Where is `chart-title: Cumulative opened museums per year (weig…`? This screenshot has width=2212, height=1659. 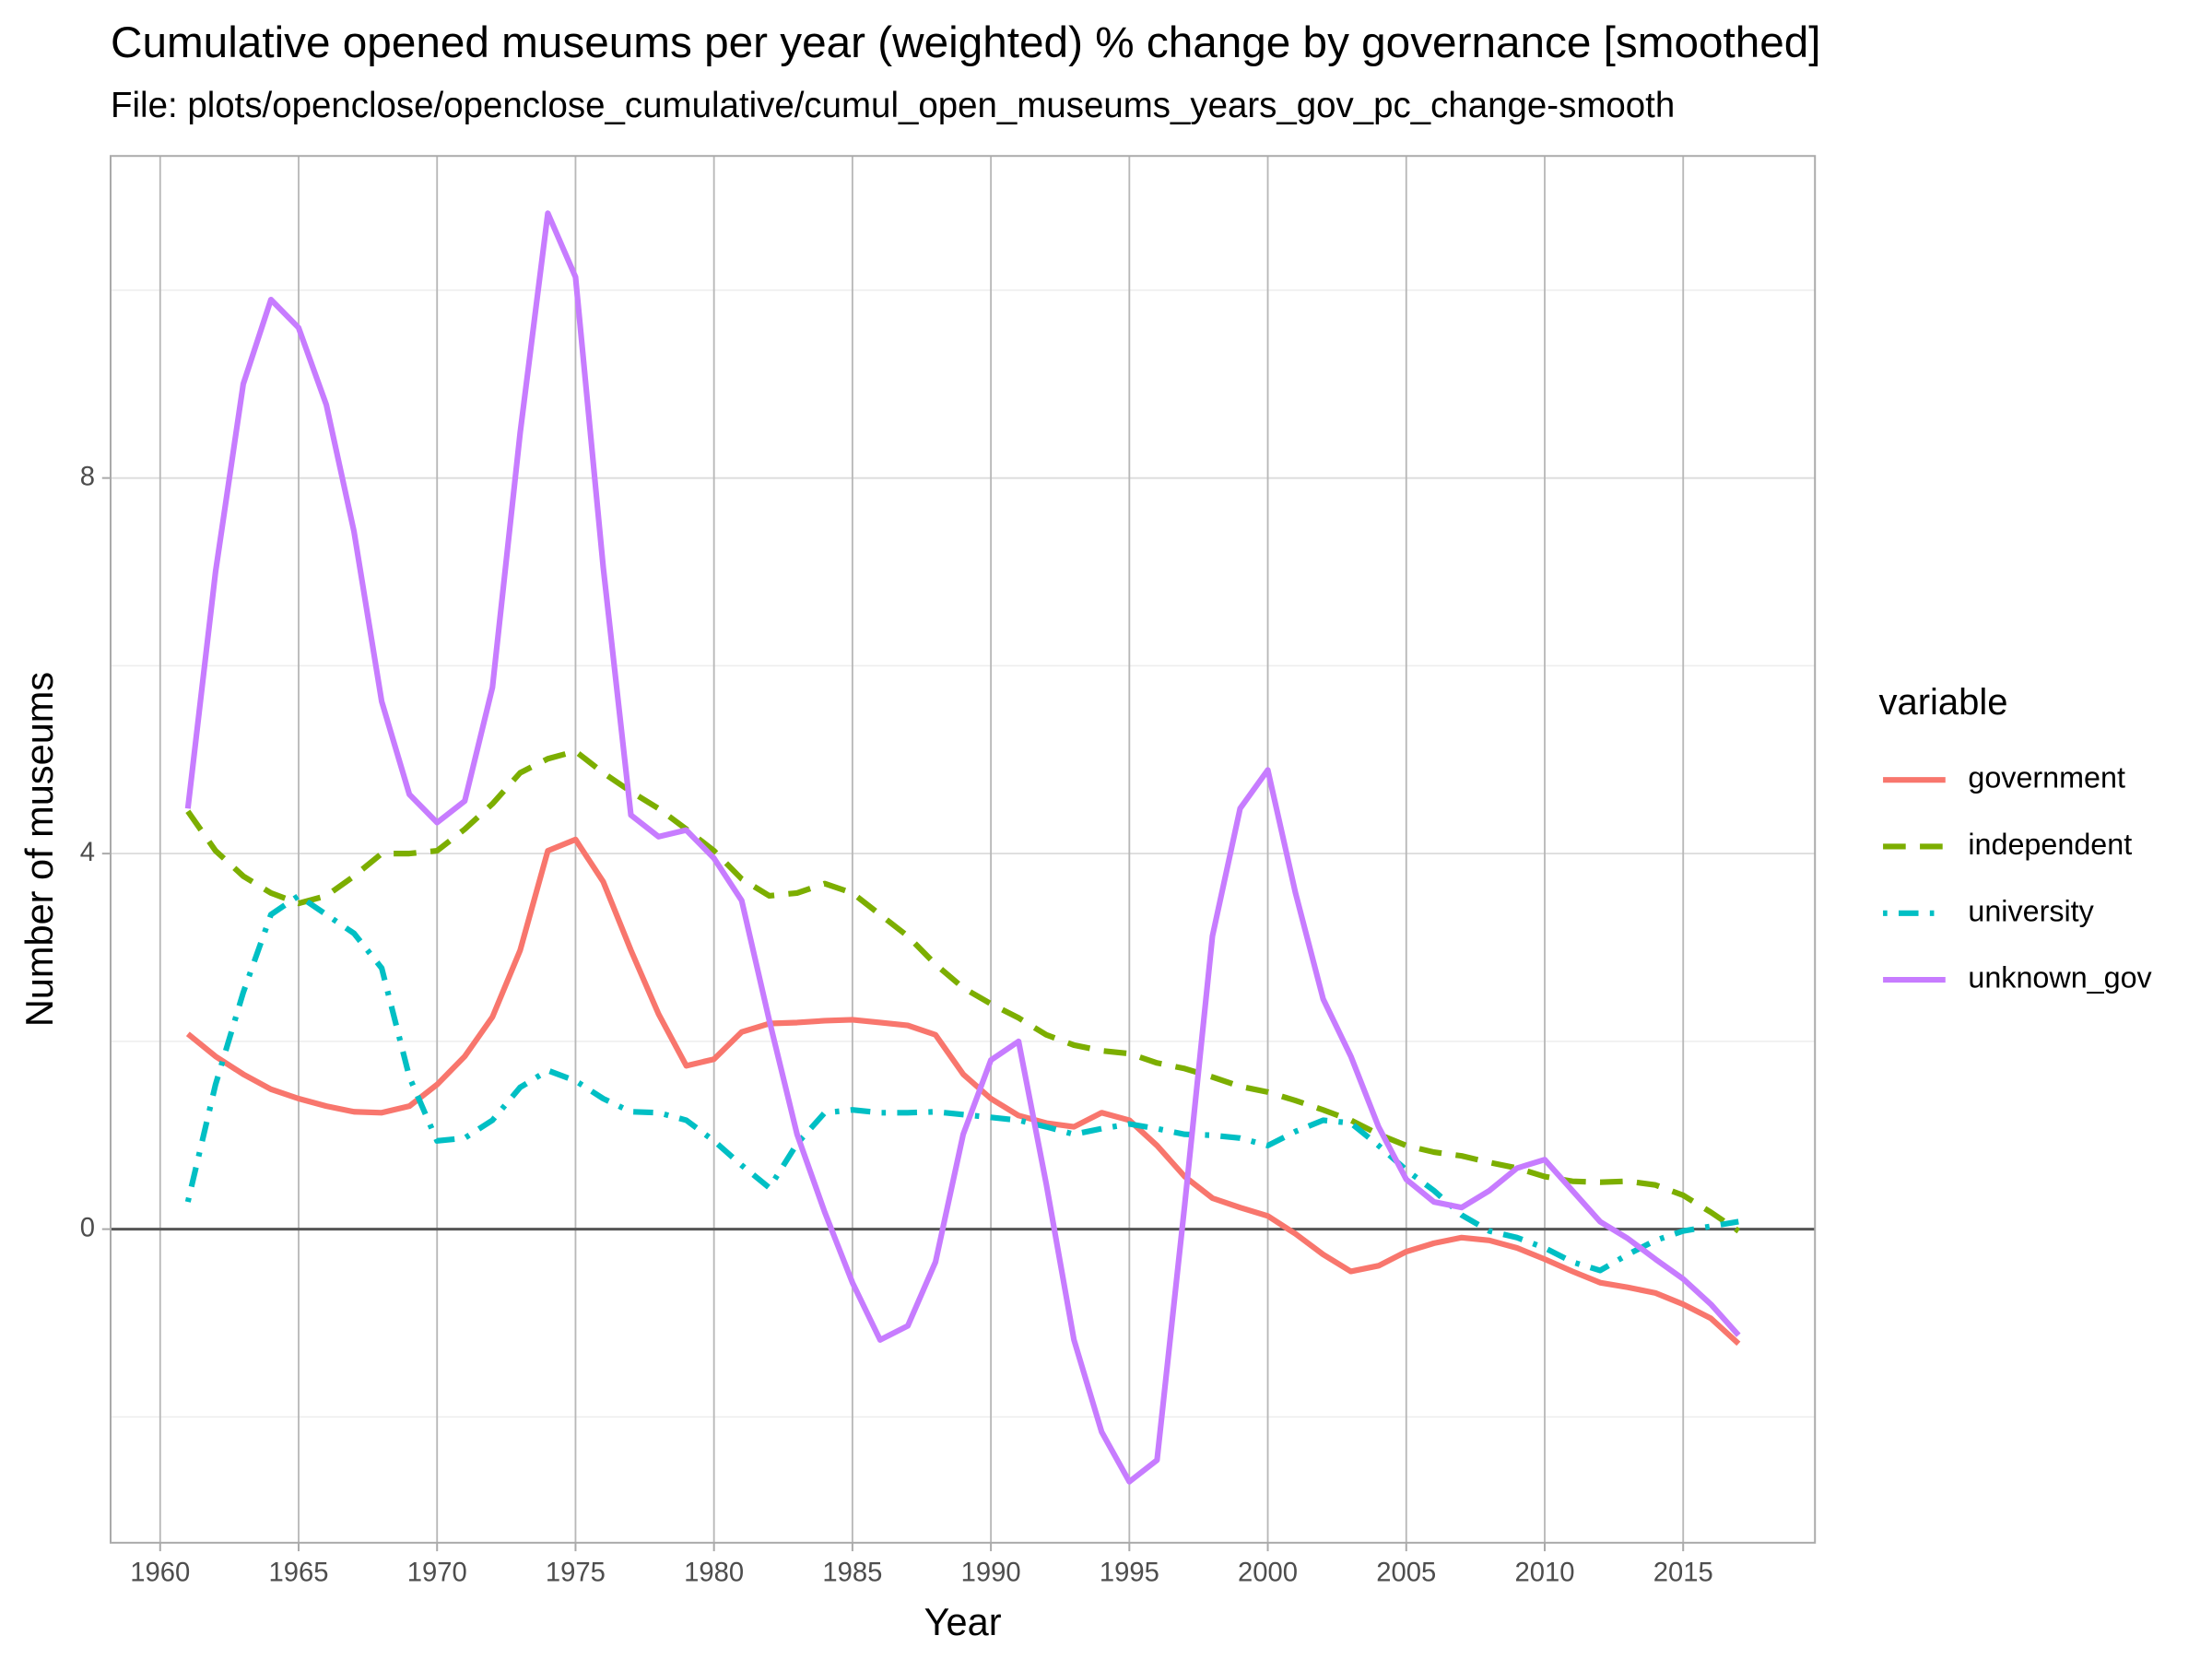 chart-title: Cumulative opened museums per year (weig… is located at coordinates (966, 42).